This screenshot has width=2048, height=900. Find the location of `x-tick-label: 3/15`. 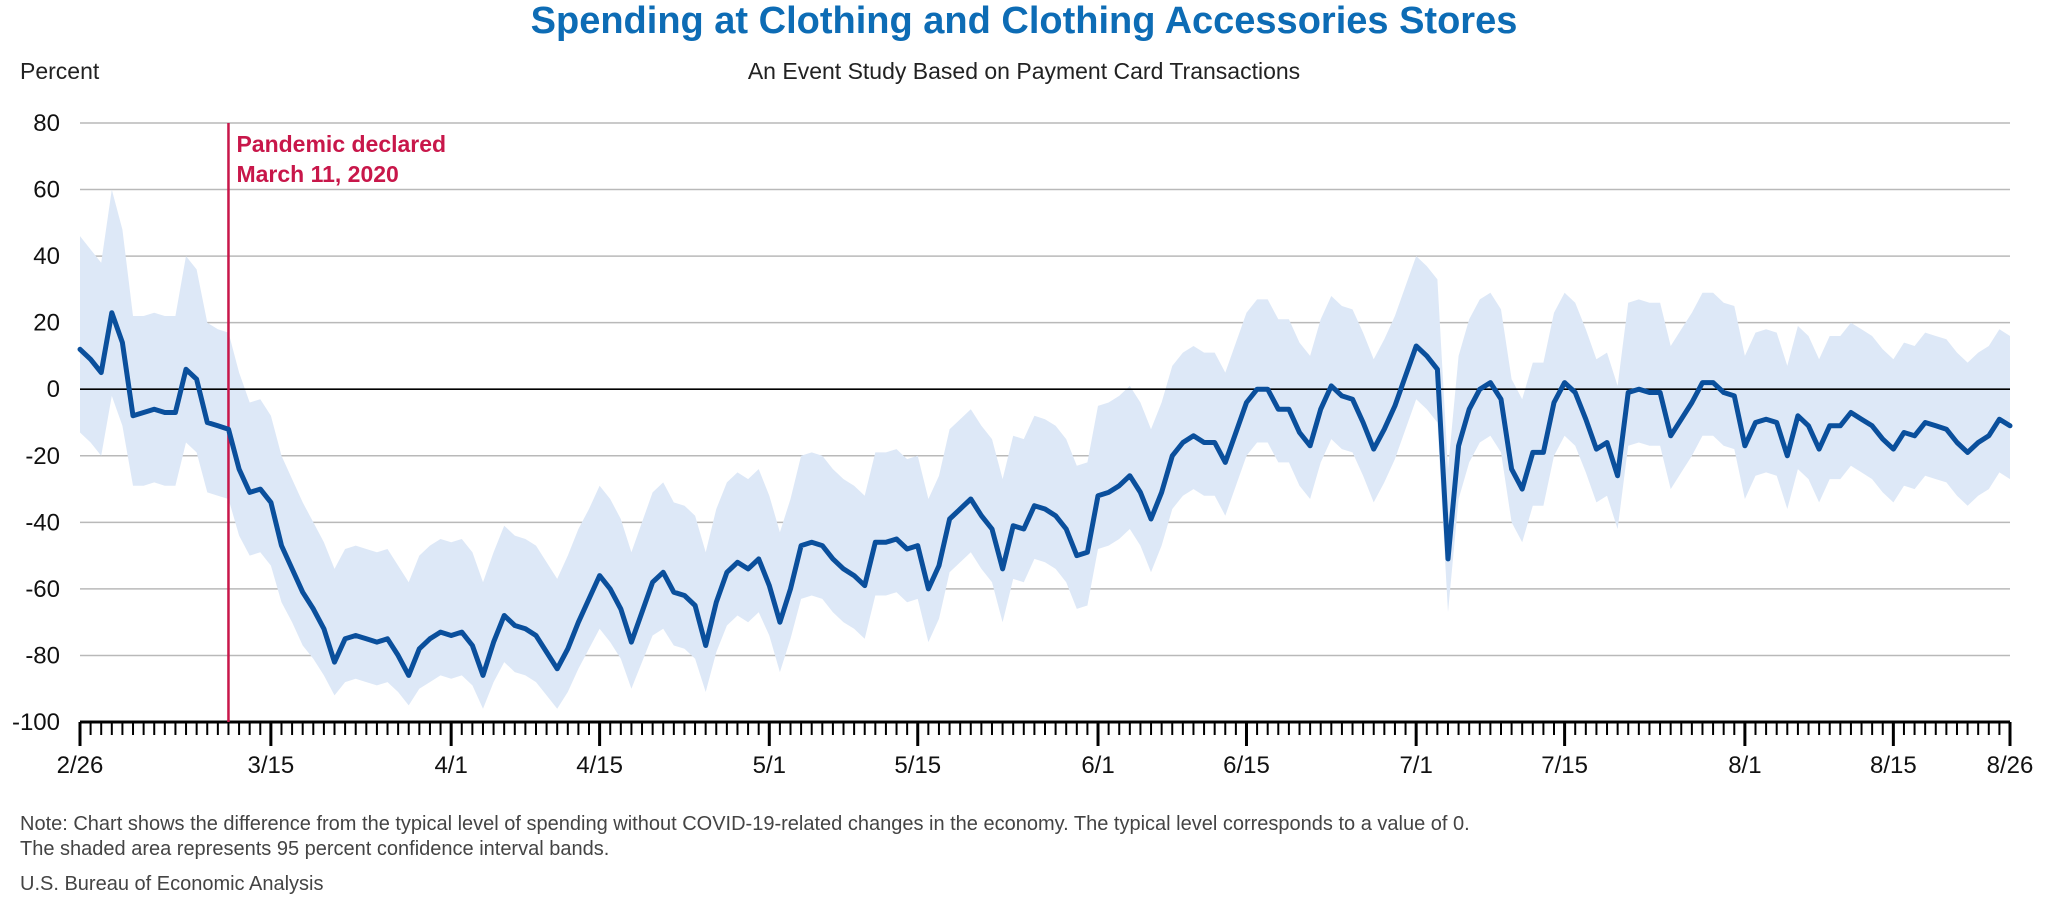

x-tick-label: 3/15 is located at coordinates (271, 765).